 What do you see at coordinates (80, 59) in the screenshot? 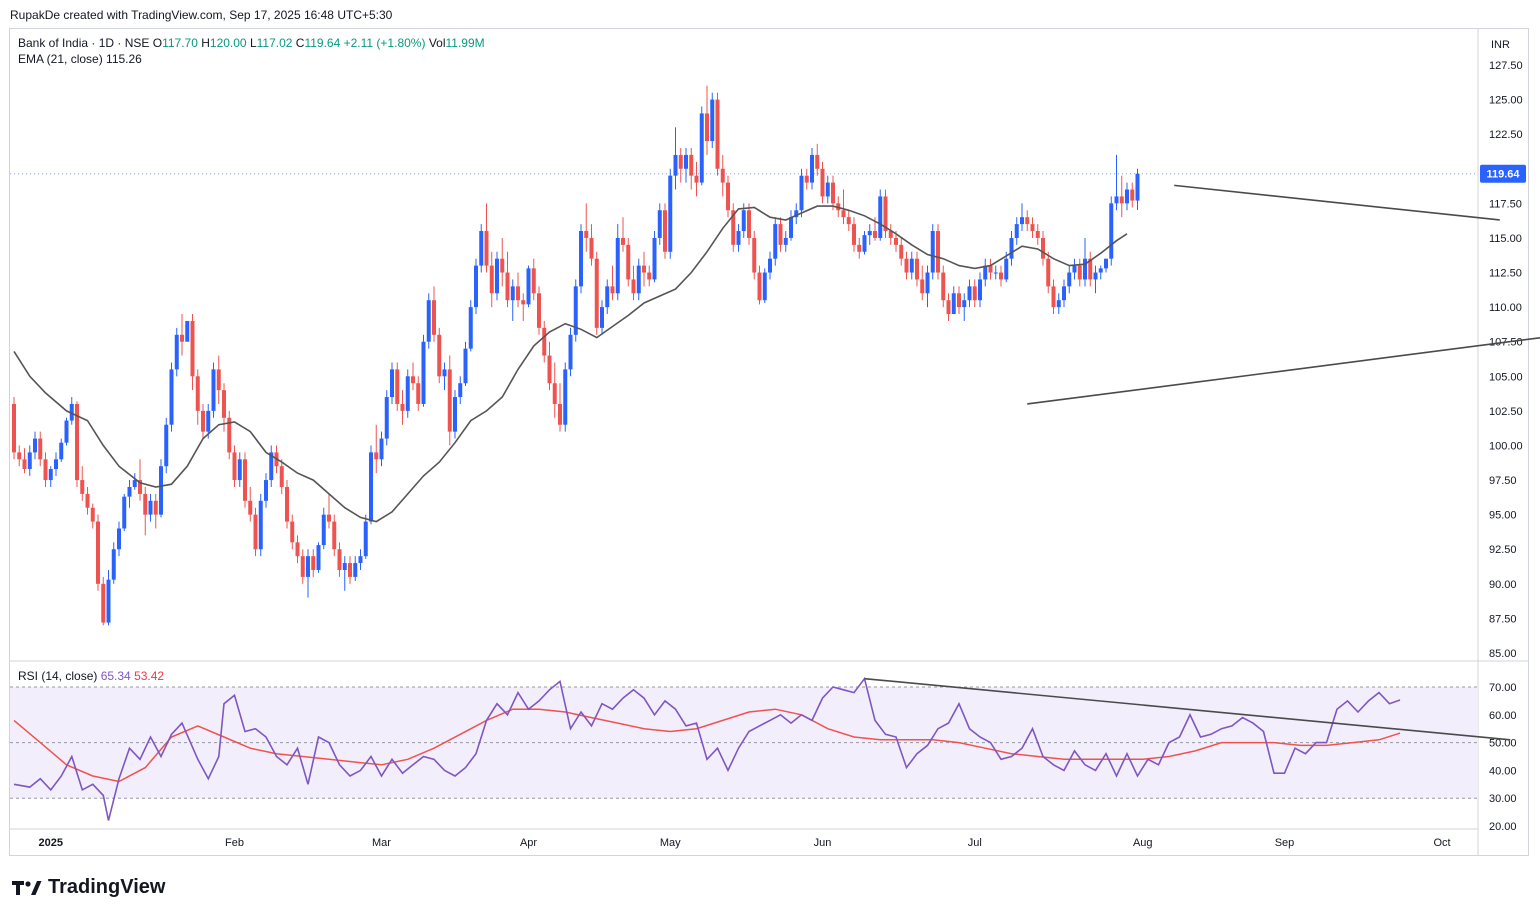
I see `ema-legend: EMA (21, close) 115.26` at bounding box center [80, 59].